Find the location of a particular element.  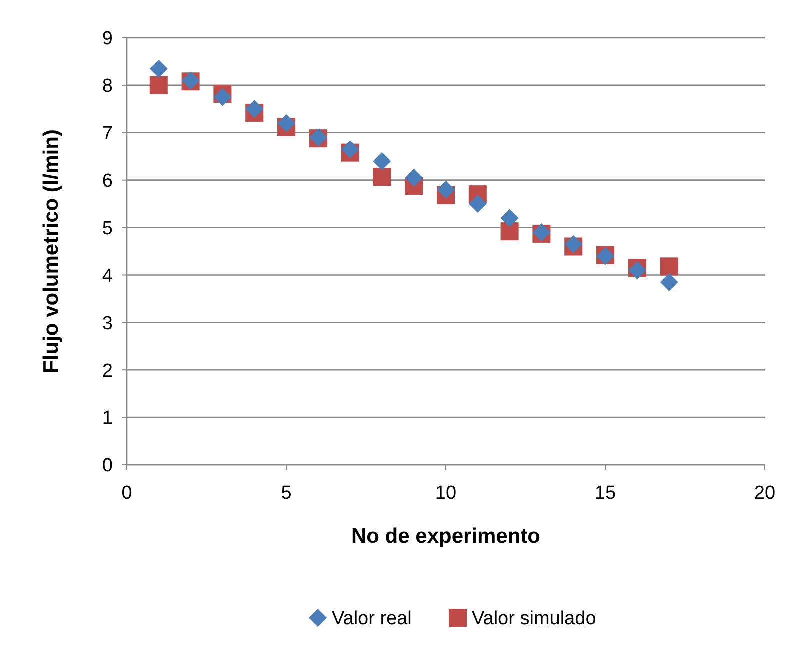

y-tick-label: 9 is located at coordinates (107, 39).